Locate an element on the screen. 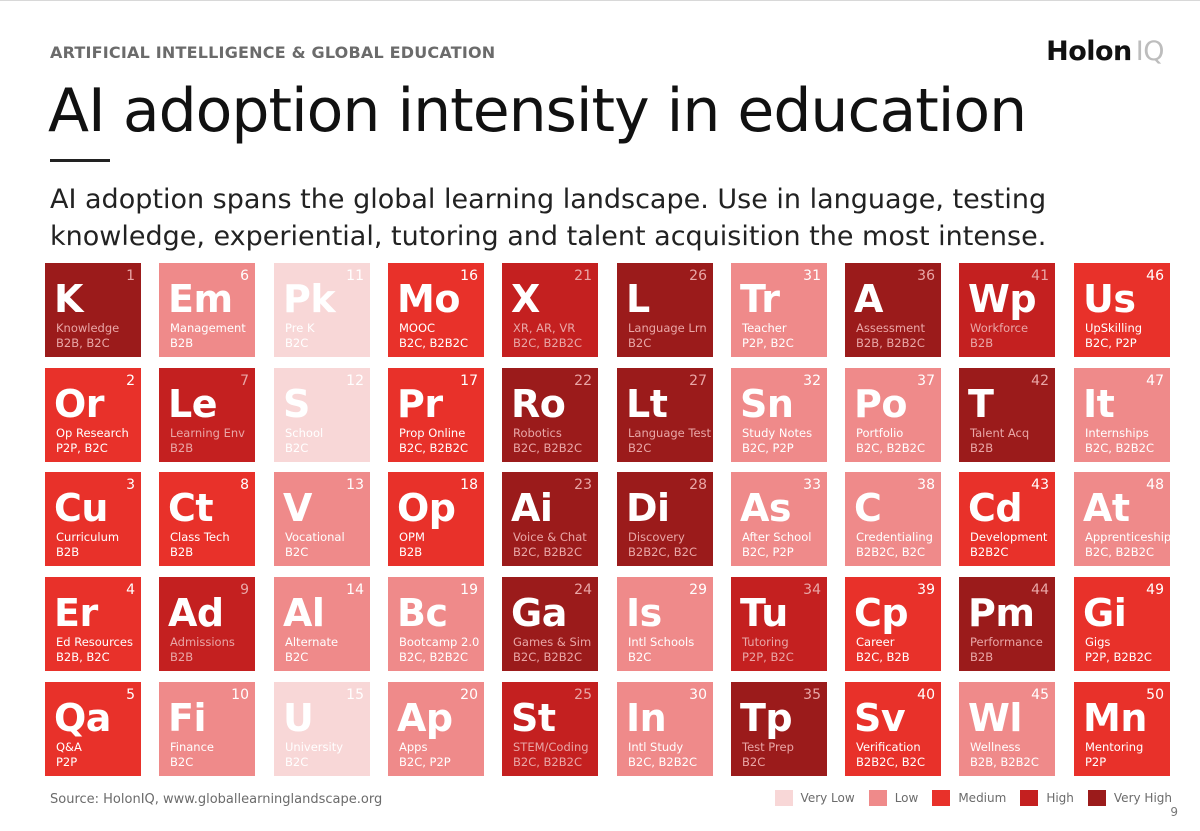  element-name: Language Lrn is located at coordinates (667, 328).